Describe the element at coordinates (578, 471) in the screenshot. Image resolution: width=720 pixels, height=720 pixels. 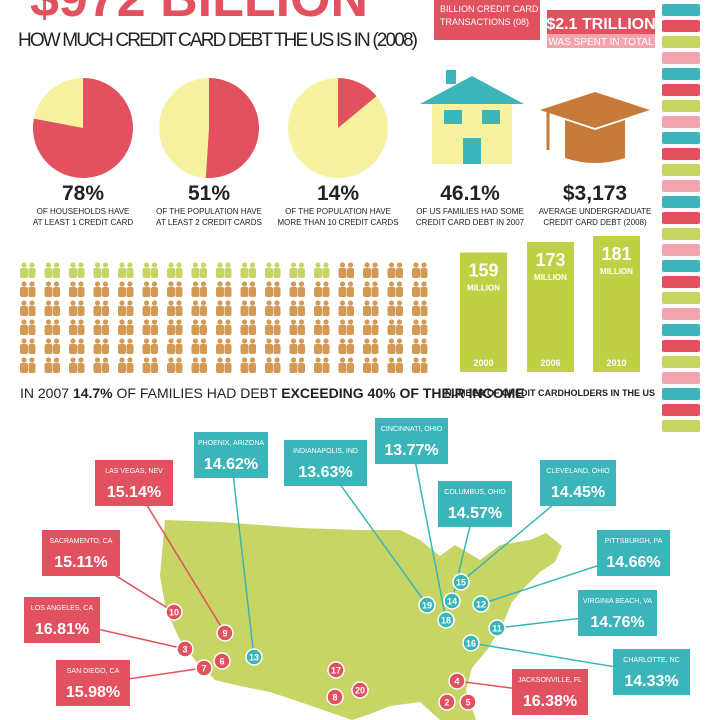
I see `city-name: CLEVELAND, OHIO` at that location.